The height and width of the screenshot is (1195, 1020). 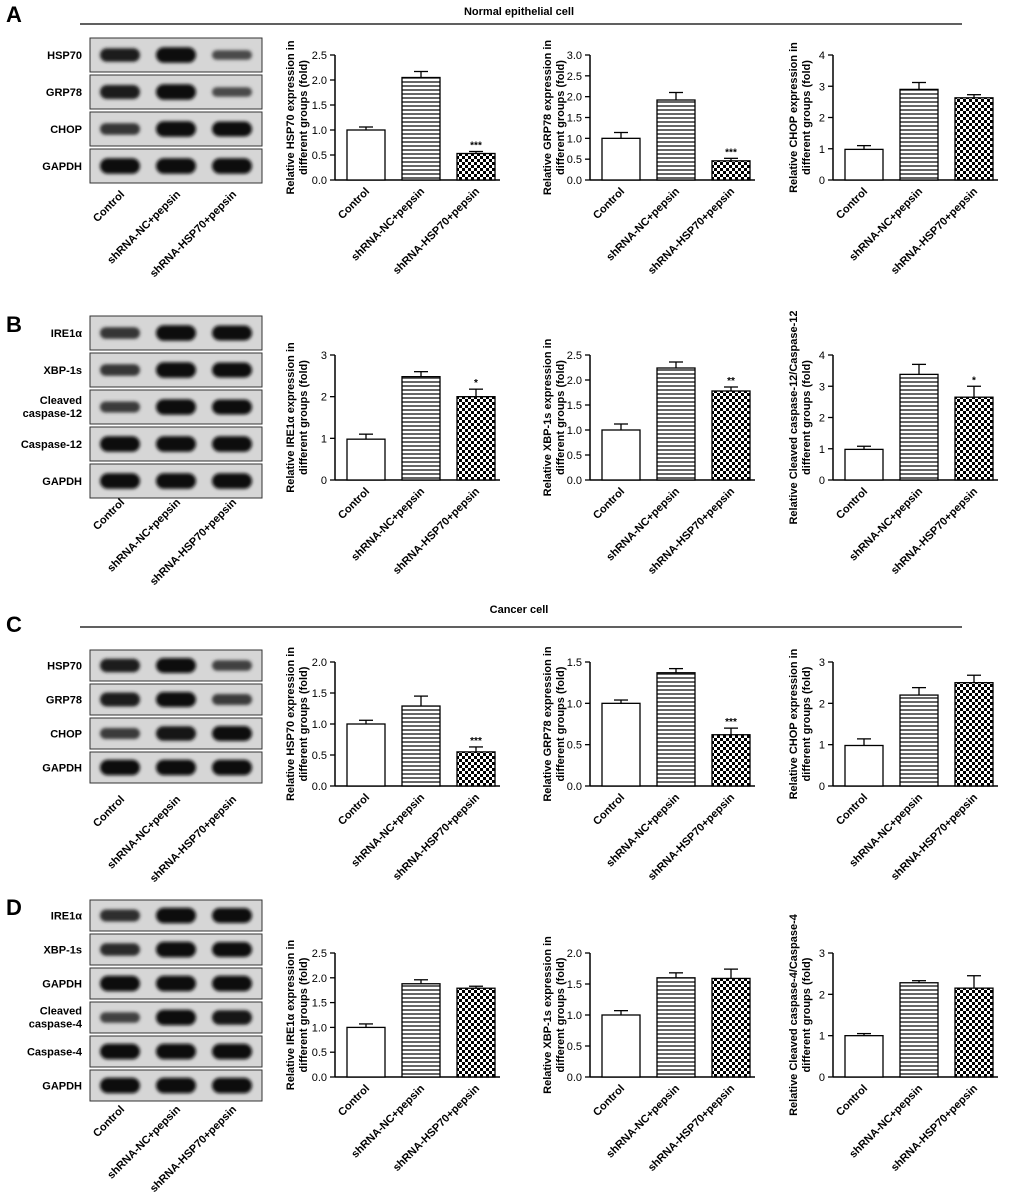 What do you see at coordinates (155, 665) in the screenshot?
I see `blot-row: HSP70` at bounding box center [155, 665].